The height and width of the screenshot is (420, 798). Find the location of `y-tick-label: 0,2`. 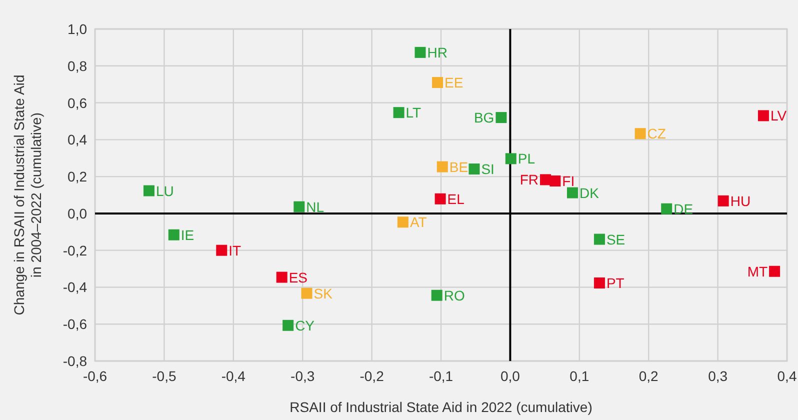

y-tick-label: 0,2 is located at coordinates (78, 176).